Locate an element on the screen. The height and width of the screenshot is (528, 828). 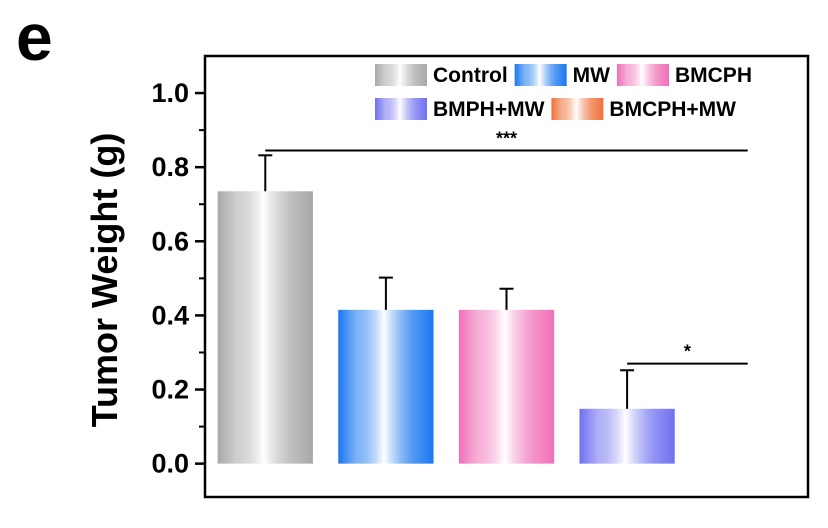
significance-label: * is located at coordinates (687, 352).